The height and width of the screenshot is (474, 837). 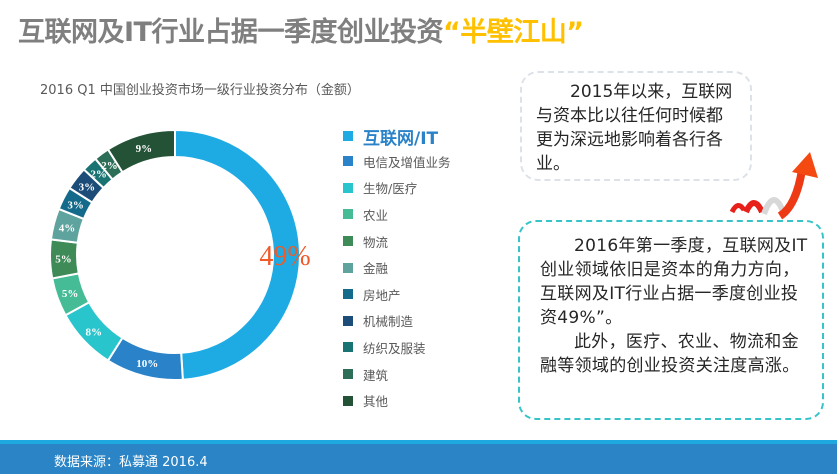 I want to click on slice-label: 49%, so click(x=284, y=256).